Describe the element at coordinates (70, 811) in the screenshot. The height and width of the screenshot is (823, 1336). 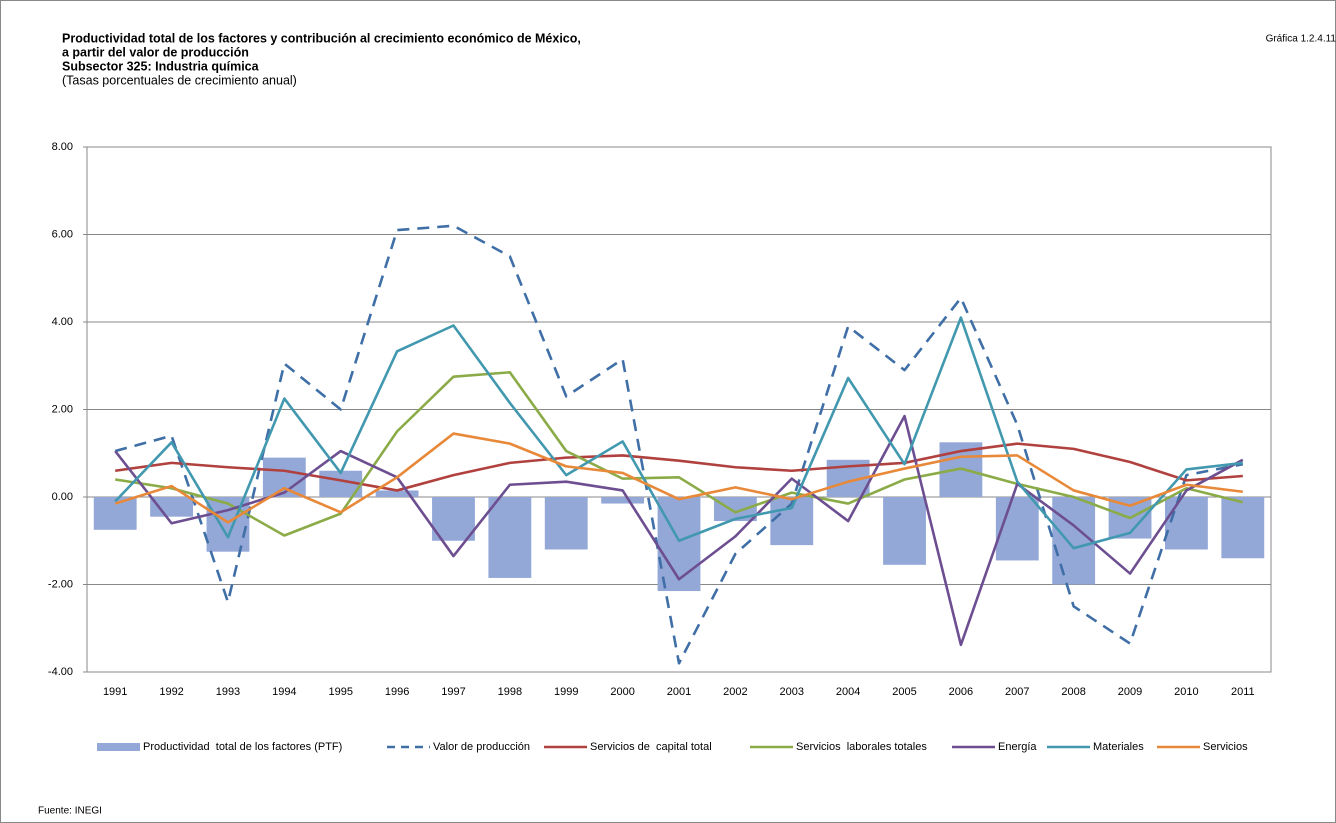
I see `source: Fuente: INEGI` at that location.